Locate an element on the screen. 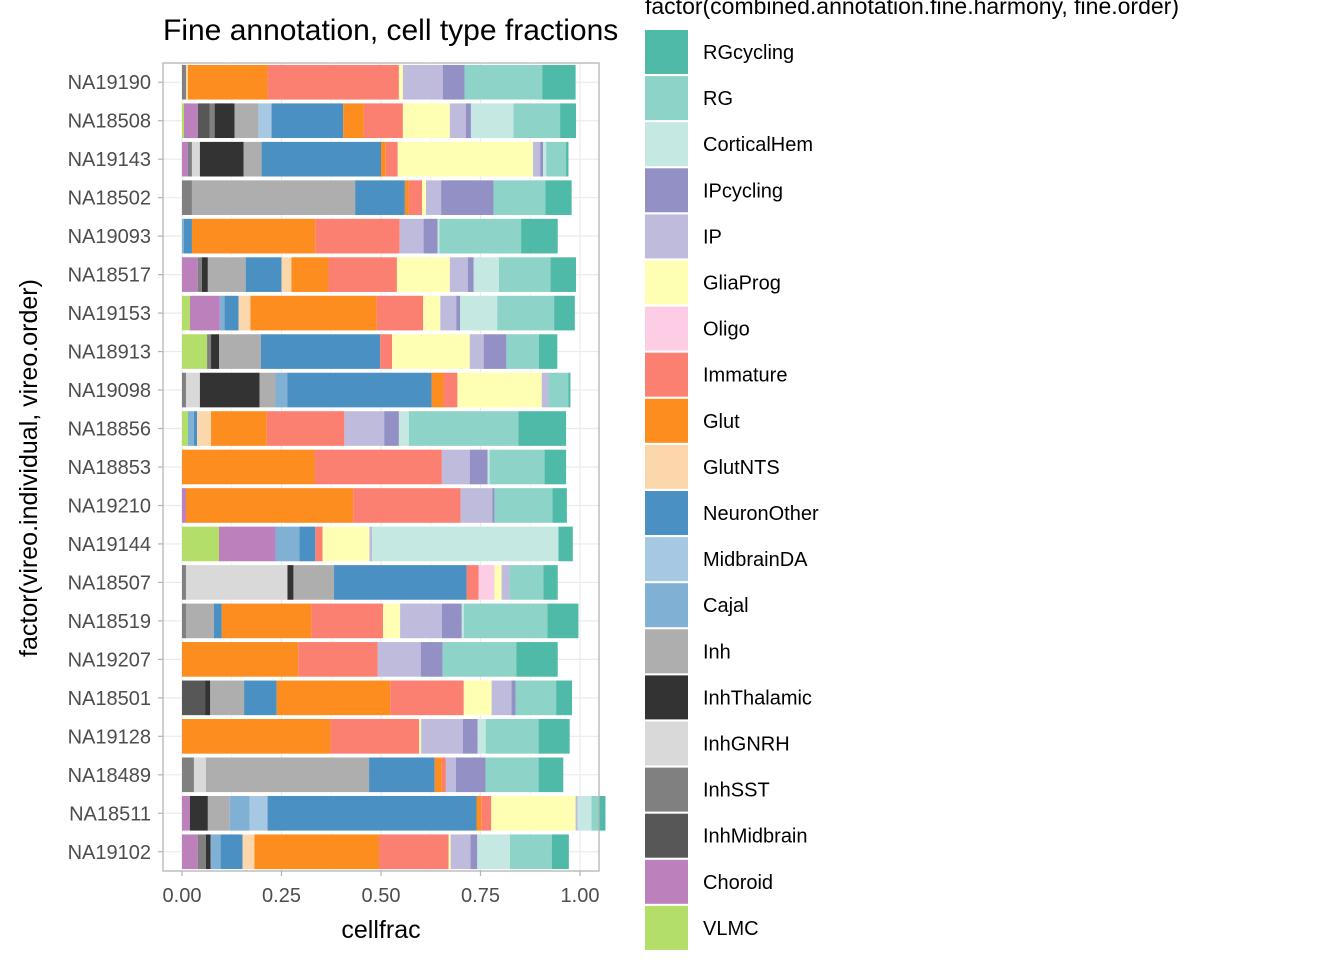 The height and width of the screenshot is (960, 1344). y-tick-label: NA19207 is located at coordinates (109, 660).